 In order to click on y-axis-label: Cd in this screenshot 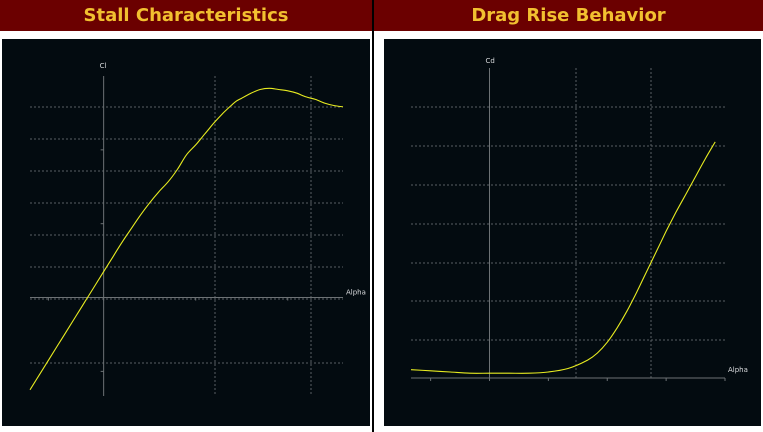, I will do `click(490, 61)`.